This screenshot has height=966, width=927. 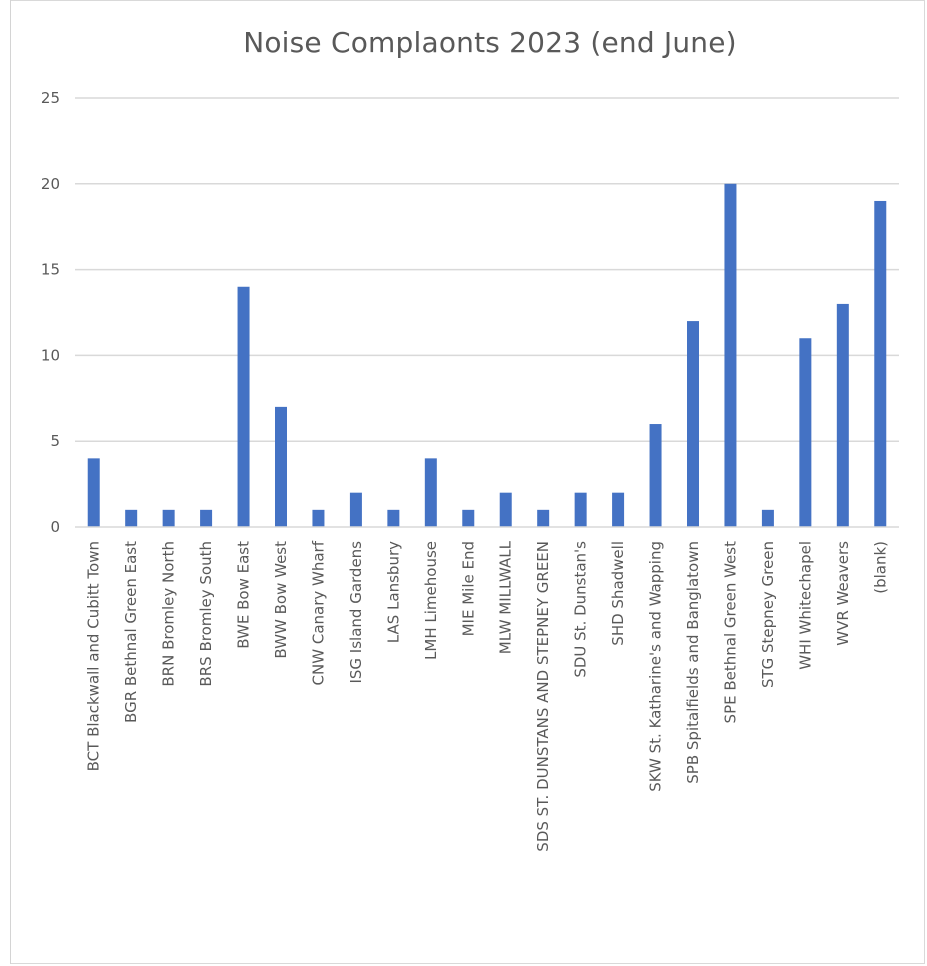 What do you see at coordinates (131, 632) in the screenshot?
I see `x-tick-label: BGR Bethnal Green East` at bounding box center [131, 632].